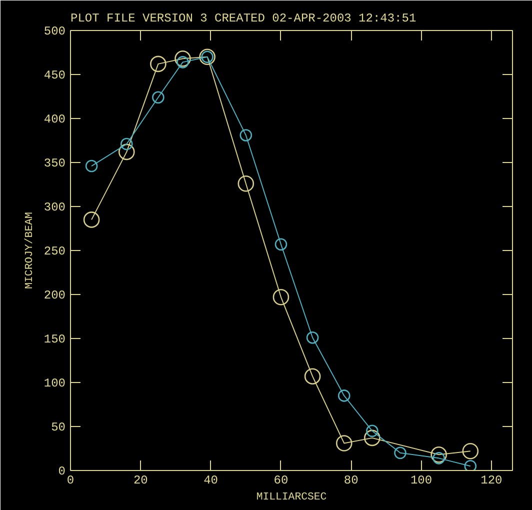  Describe the element at coordinates (211, 481) in the screenshot. I see `x-tick-label: 40` at that location.